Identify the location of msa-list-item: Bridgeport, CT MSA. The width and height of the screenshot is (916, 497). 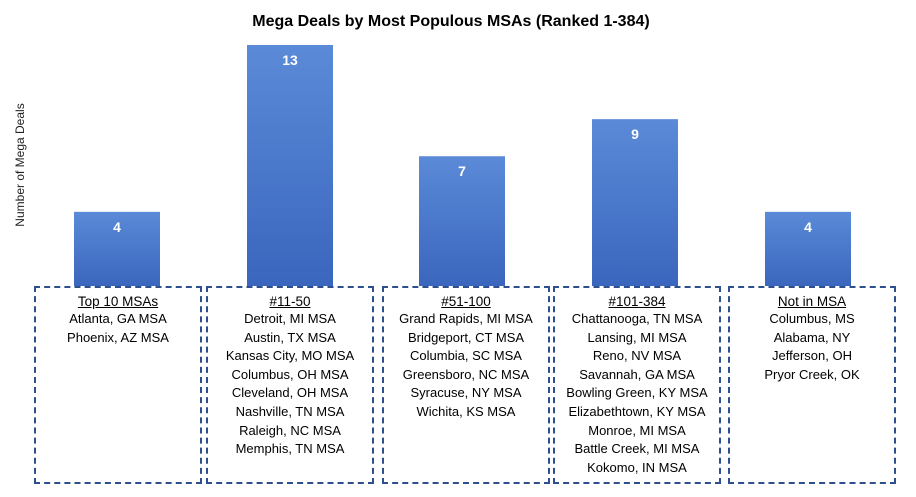
(466, 337).